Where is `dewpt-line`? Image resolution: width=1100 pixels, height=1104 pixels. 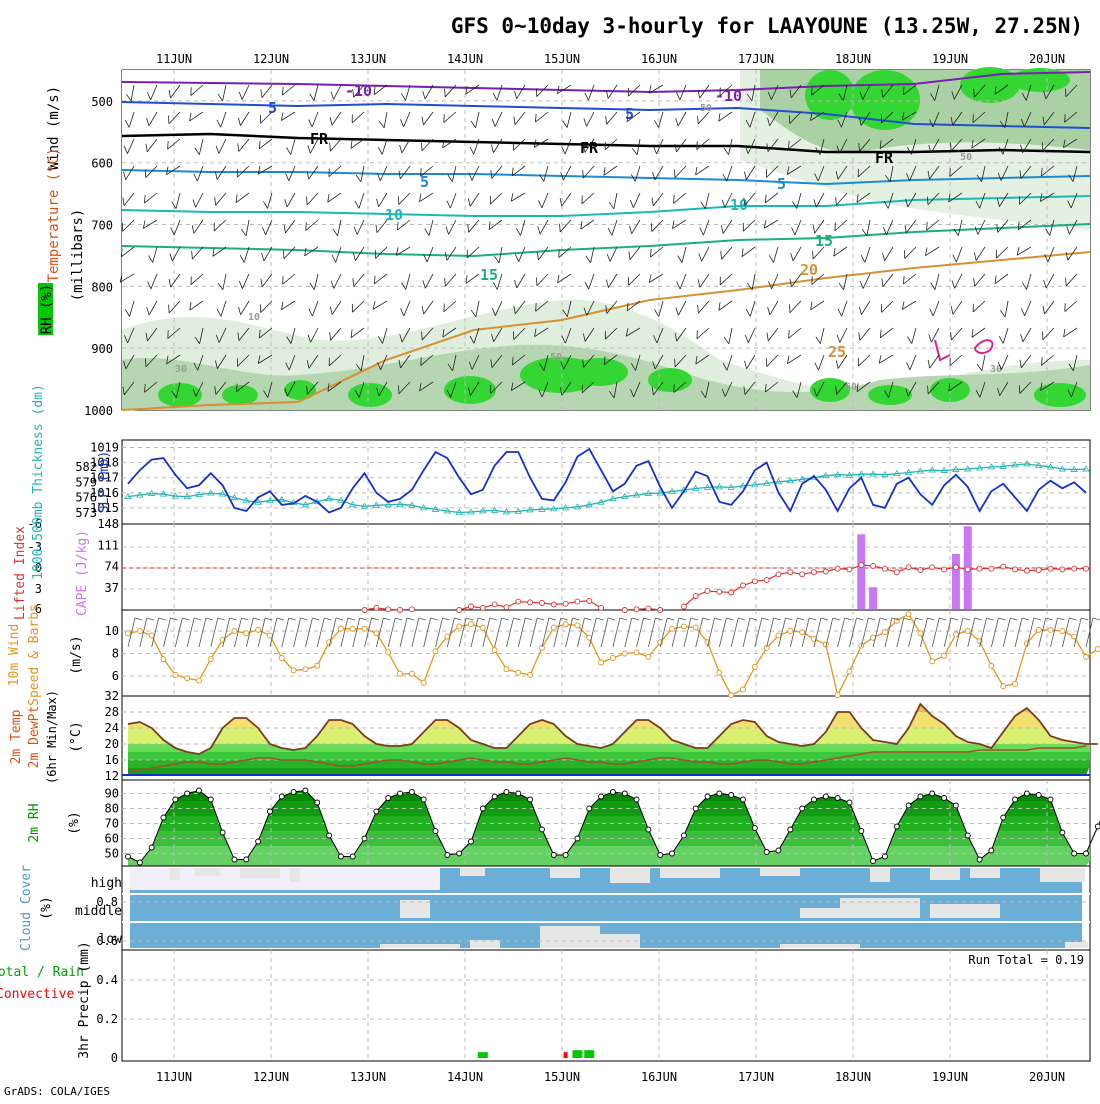
dewpt-line is located at coordinates (607, 759).